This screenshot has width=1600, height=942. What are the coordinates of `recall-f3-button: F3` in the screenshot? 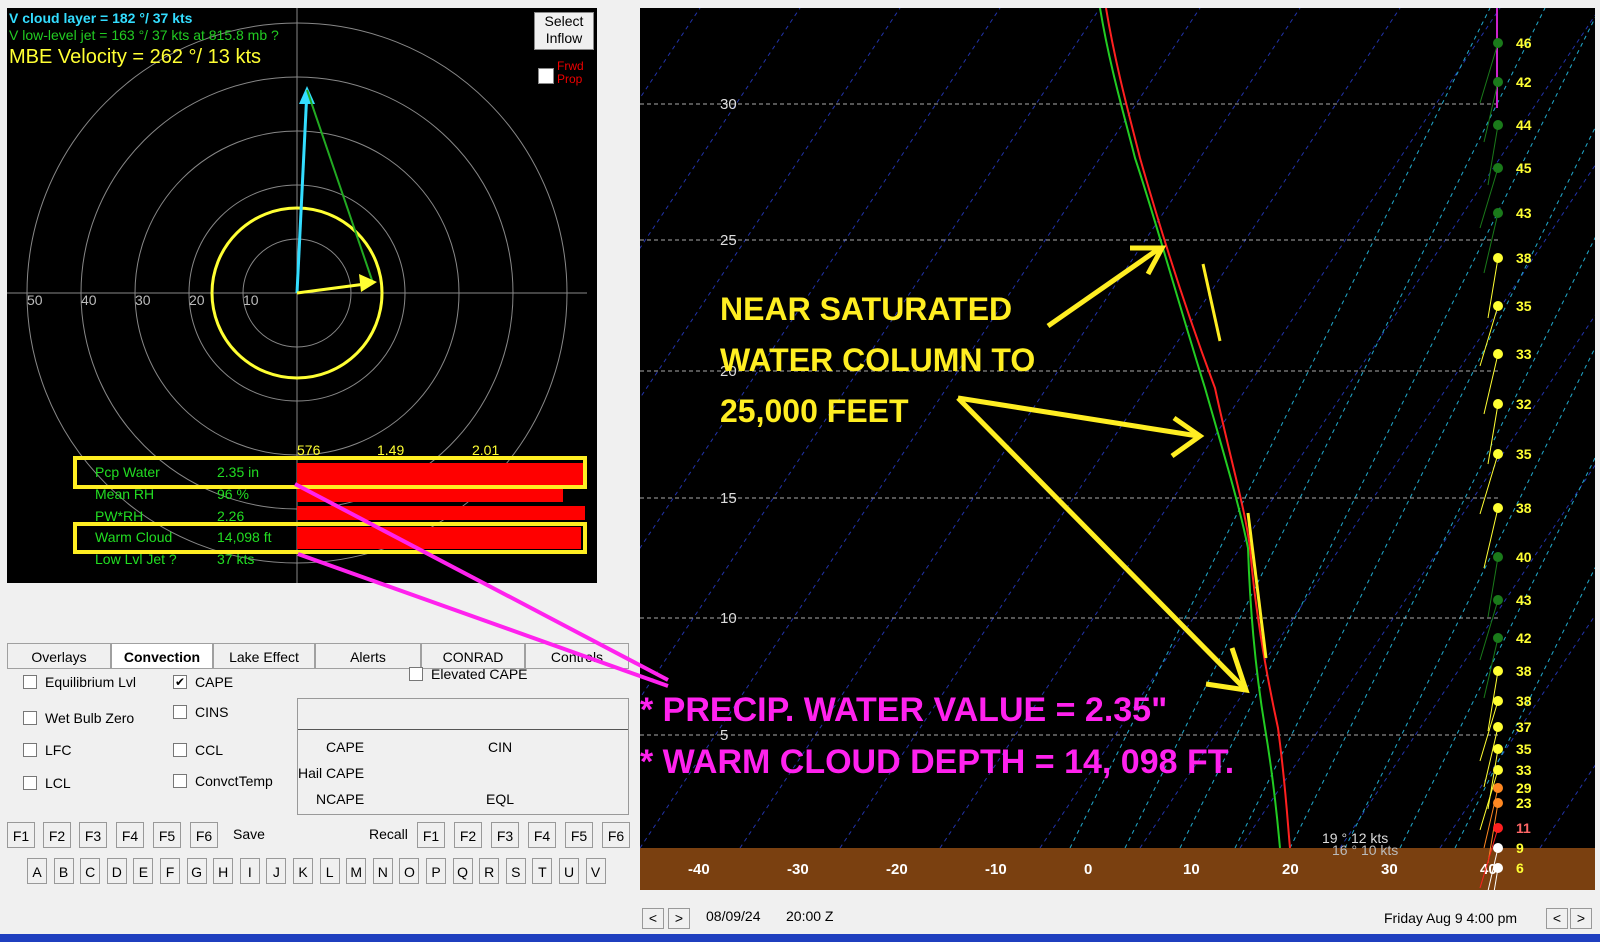 It's located at (505, 835).